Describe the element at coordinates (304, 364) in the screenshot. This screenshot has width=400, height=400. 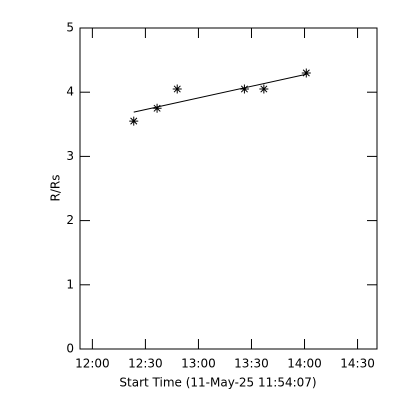
I see `x-tick-label: 14:00` at that location.